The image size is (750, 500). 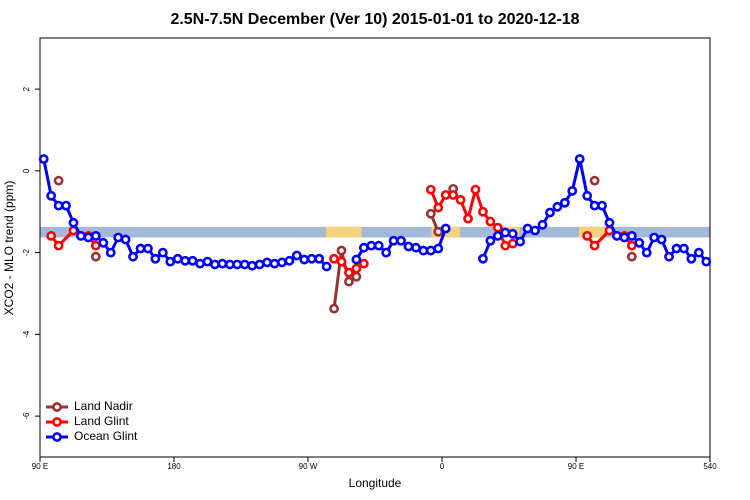 I want to click on legend-label: Land Nadir, so click(x=103, y=406).